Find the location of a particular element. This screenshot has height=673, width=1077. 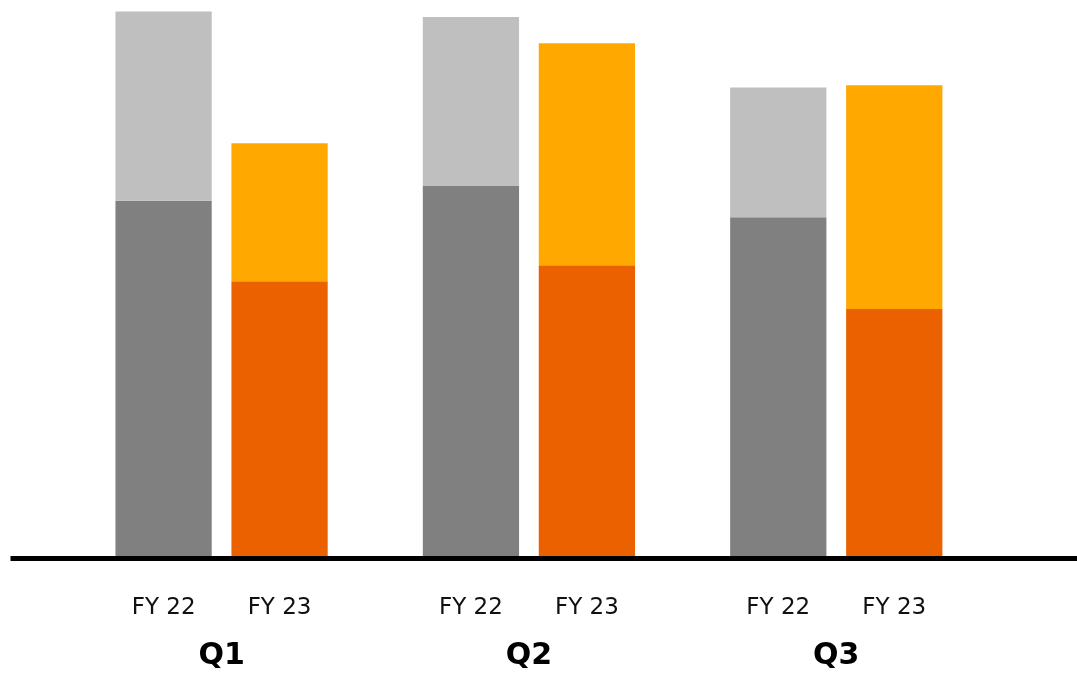

text: Q3 is located at coordinates (836, 653).